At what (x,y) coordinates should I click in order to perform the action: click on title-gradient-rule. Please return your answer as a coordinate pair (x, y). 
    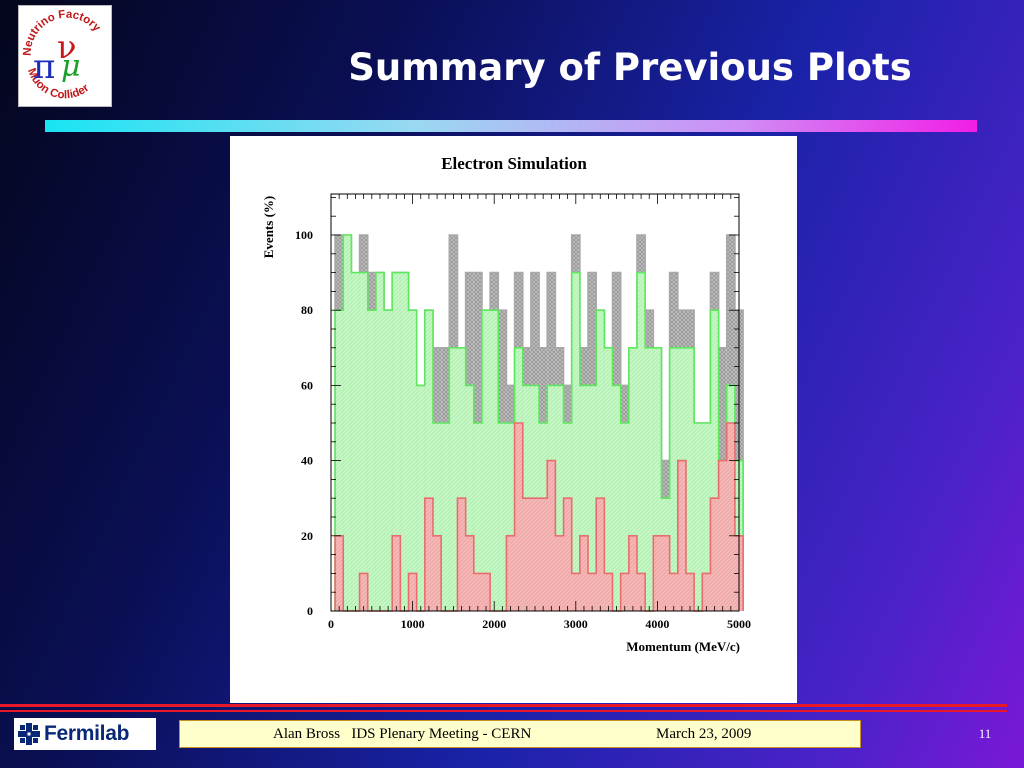
    Looking at the image, I should click on (511, 126).